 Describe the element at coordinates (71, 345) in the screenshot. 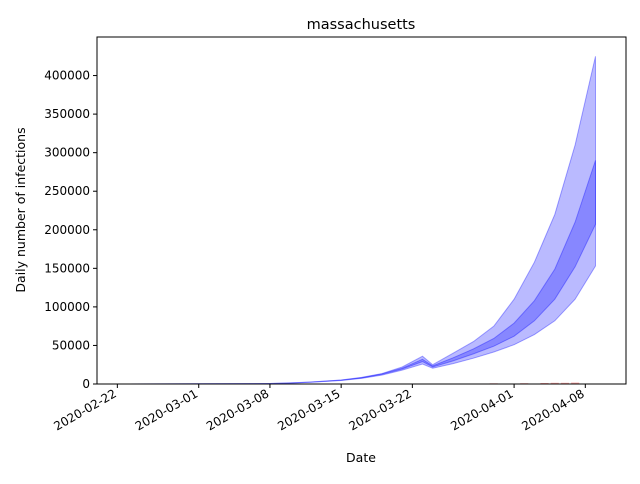

I see `y-tick-label: 50000` at that location.